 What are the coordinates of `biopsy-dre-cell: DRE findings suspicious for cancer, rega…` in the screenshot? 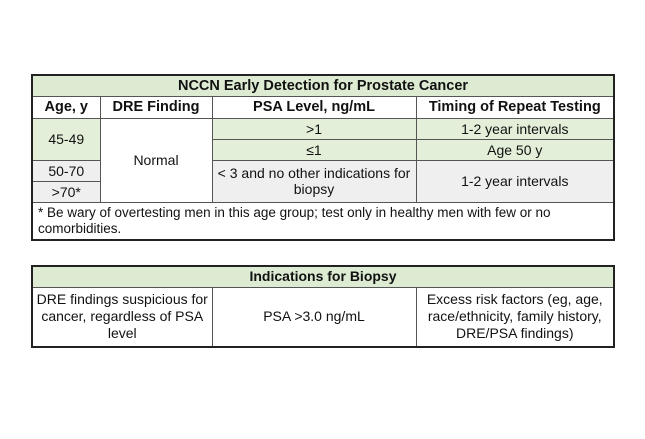 It's located at (122, 317).